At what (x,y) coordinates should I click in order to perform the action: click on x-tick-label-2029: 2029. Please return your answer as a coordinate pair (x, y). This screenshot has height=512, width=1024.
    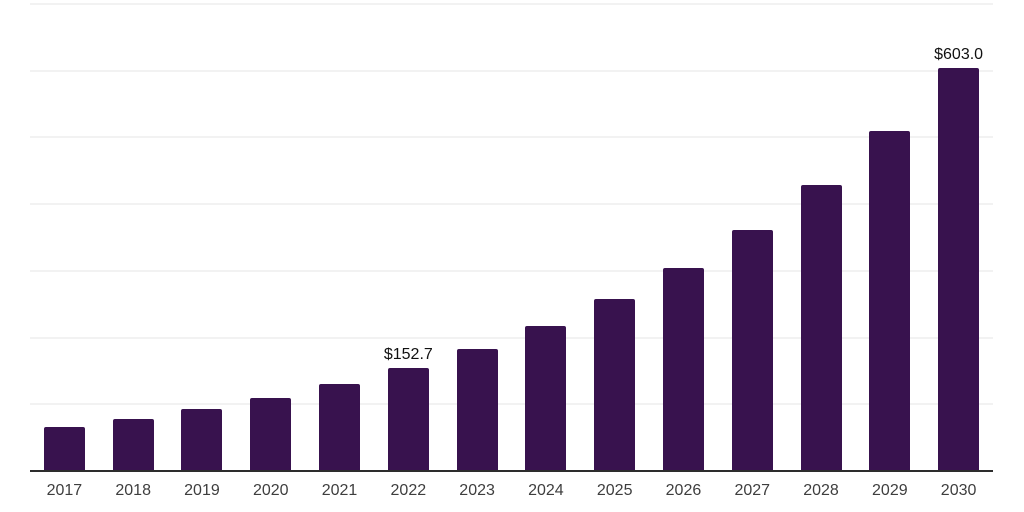
    Looking at the image, I should click on (890, 490).